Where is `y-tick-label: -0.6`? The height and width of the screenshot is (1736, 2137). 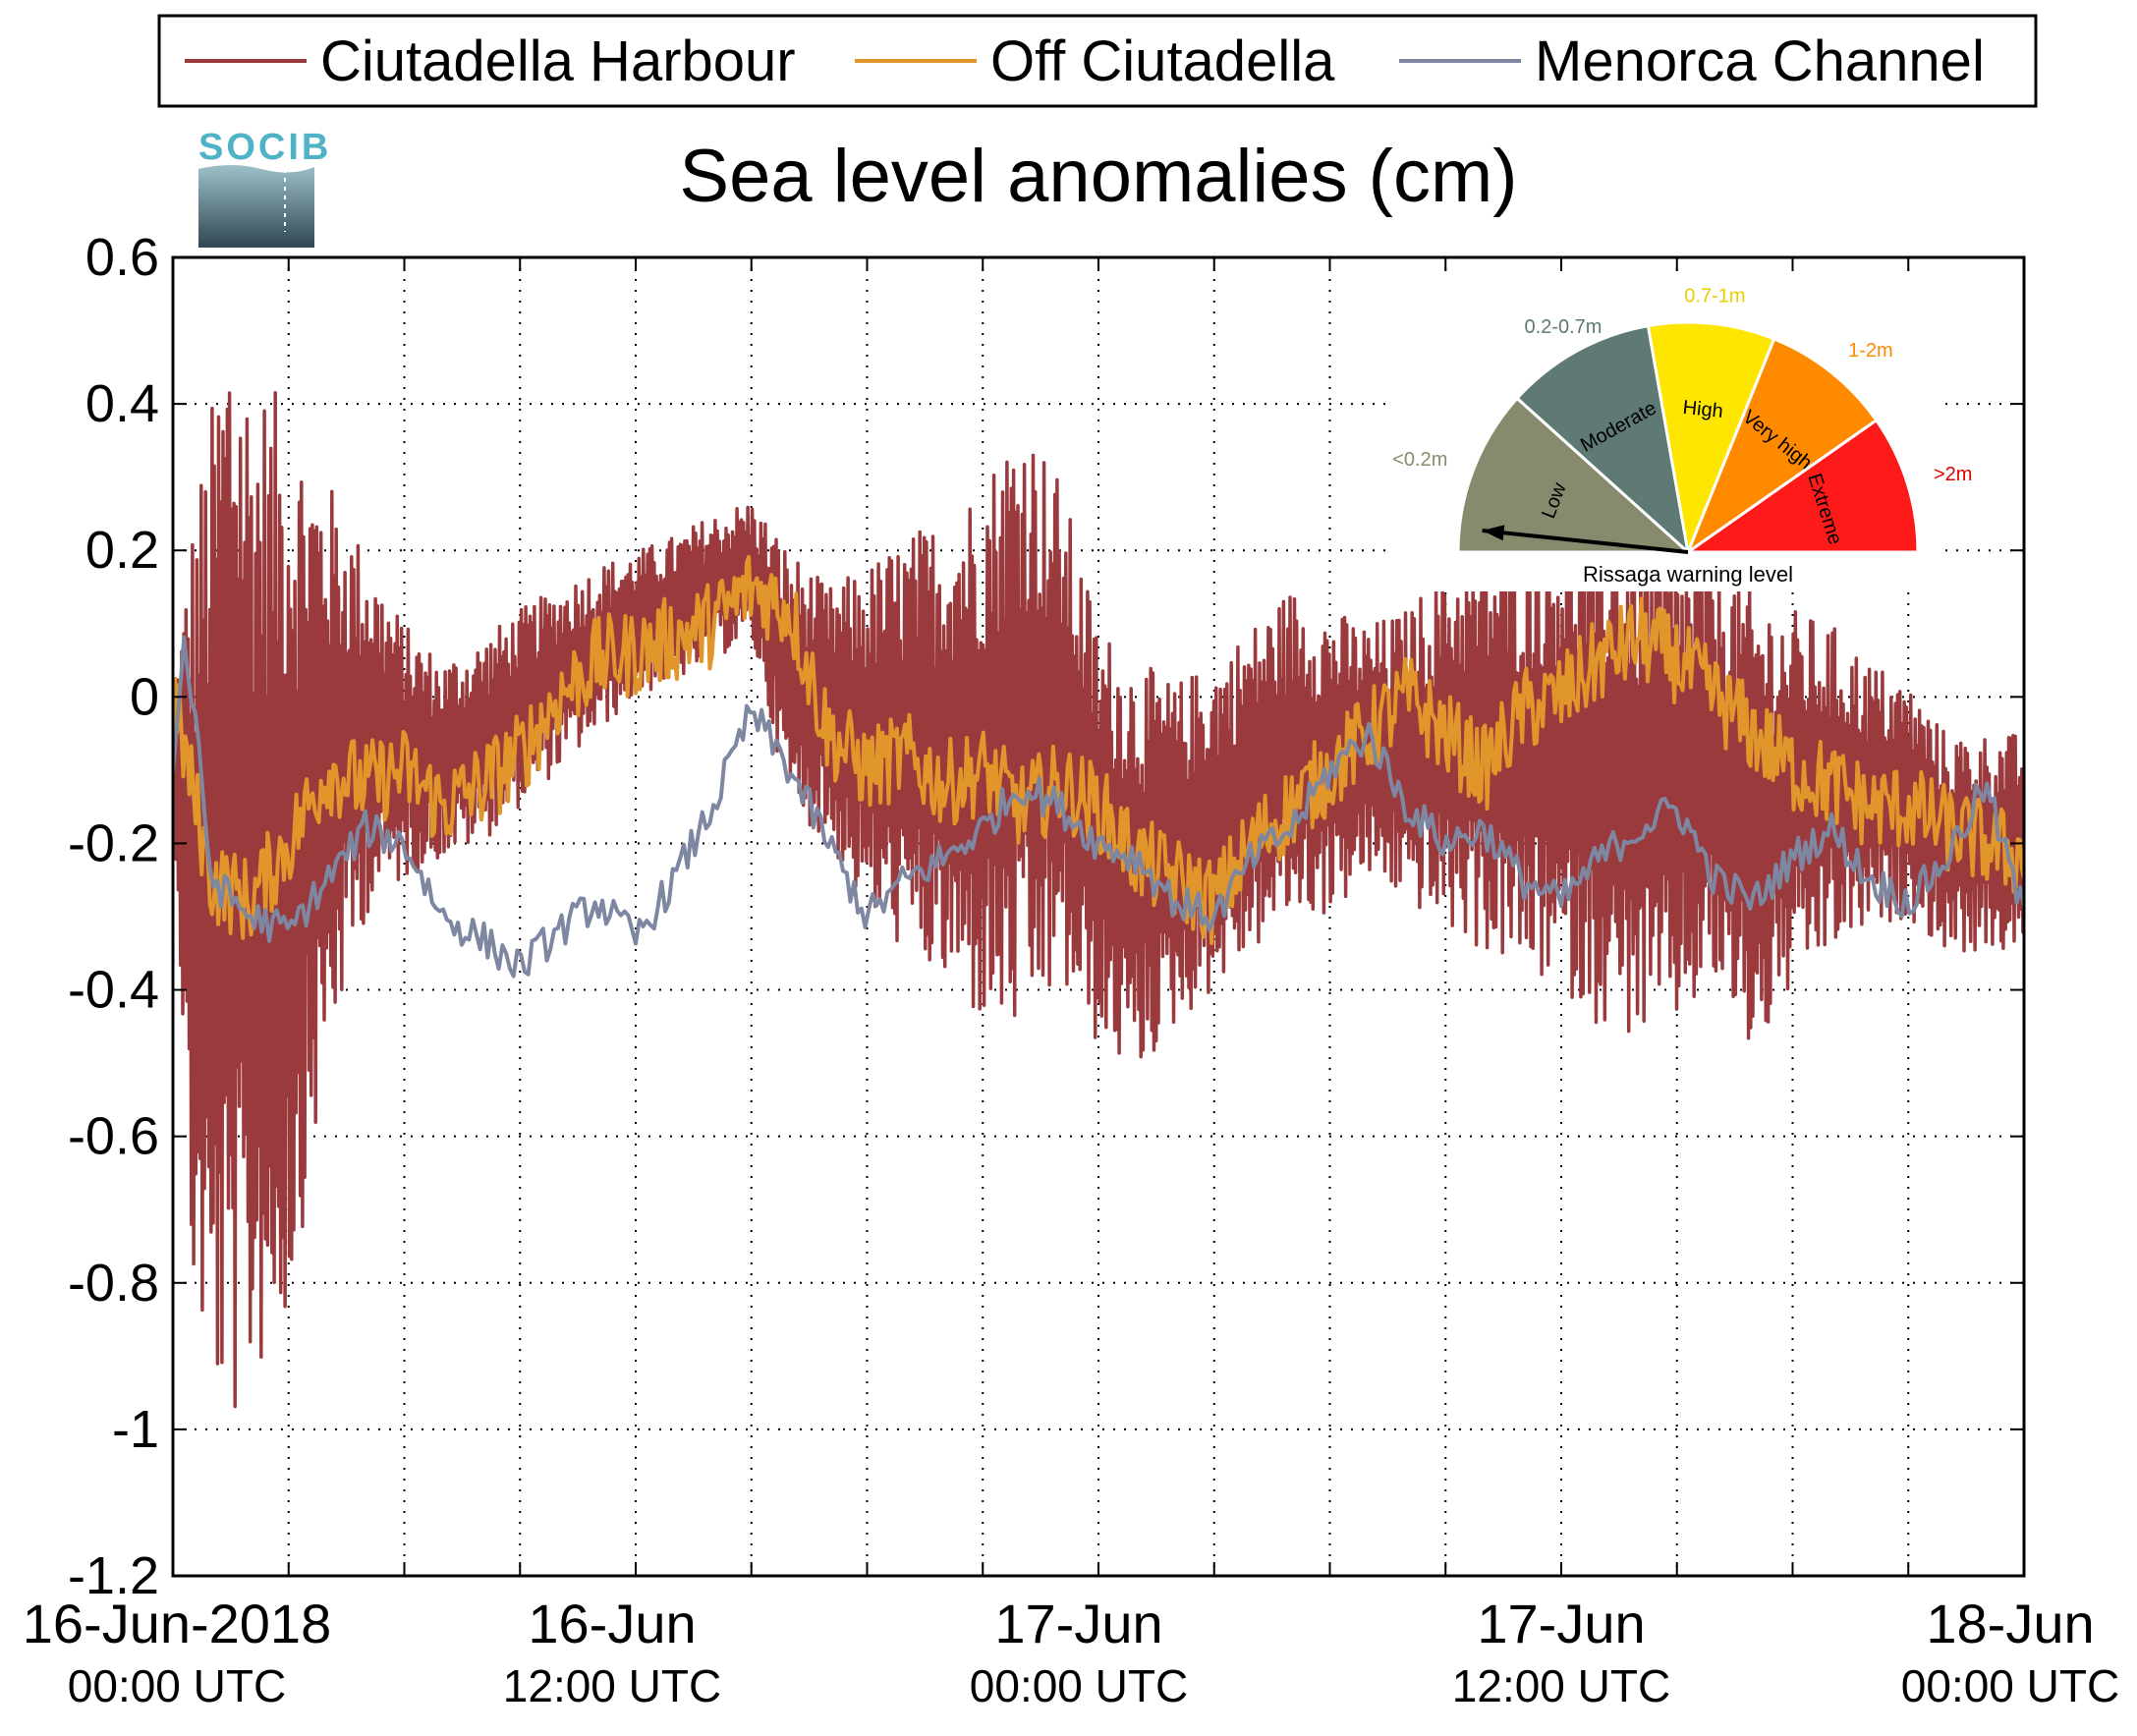
y-tick-label: -0.6 is located at coordinates (113, 1136).